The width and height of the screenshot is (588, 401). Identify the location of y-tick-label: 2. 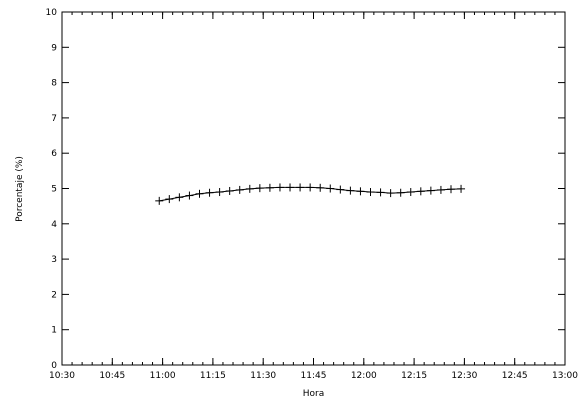
(54, 295).